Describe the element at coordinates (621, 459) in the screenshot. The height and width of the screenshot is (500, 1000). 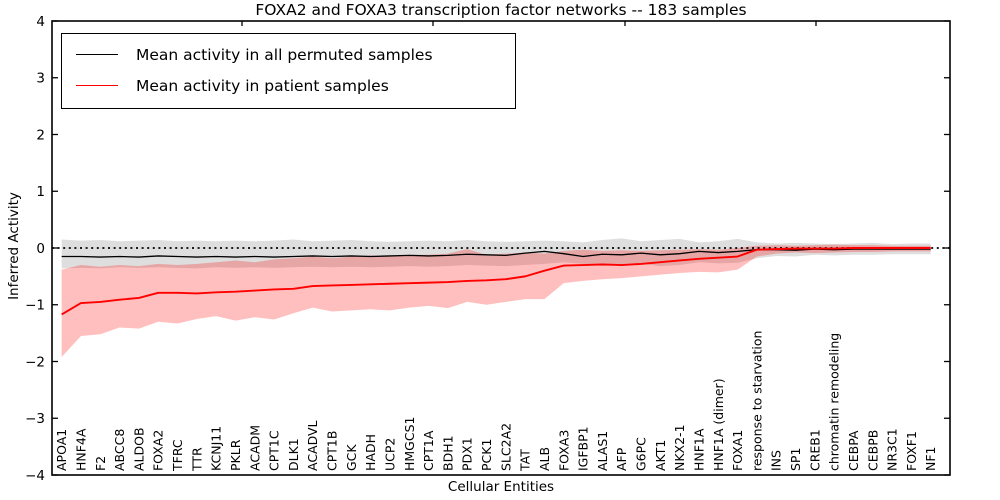
I see `x-tick-label: AFP` at that location.